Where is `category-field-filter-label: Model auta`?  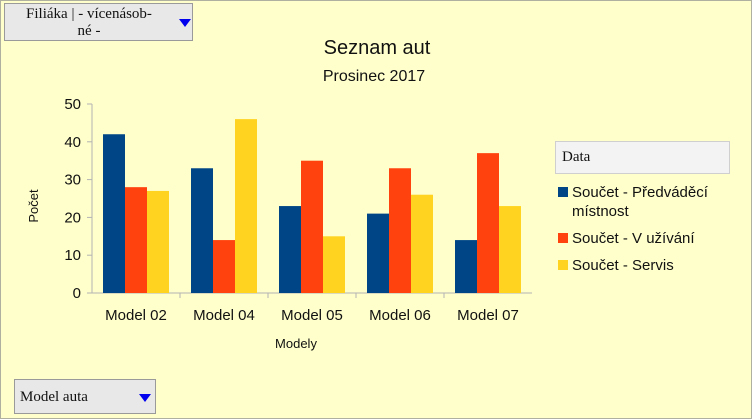
category-field-filter-label: Model auta is located at coordinates (54, 397).